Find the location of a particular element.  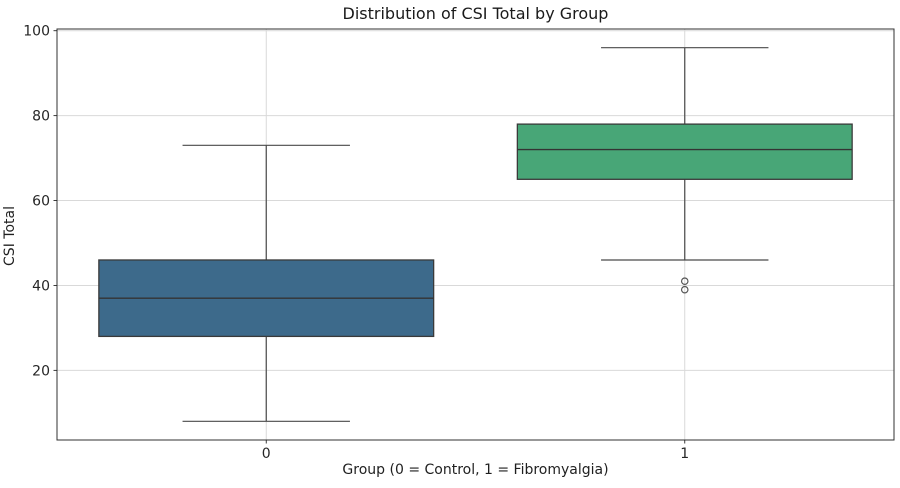

y-tick-label: 40 is located at coordinates (41, 286).